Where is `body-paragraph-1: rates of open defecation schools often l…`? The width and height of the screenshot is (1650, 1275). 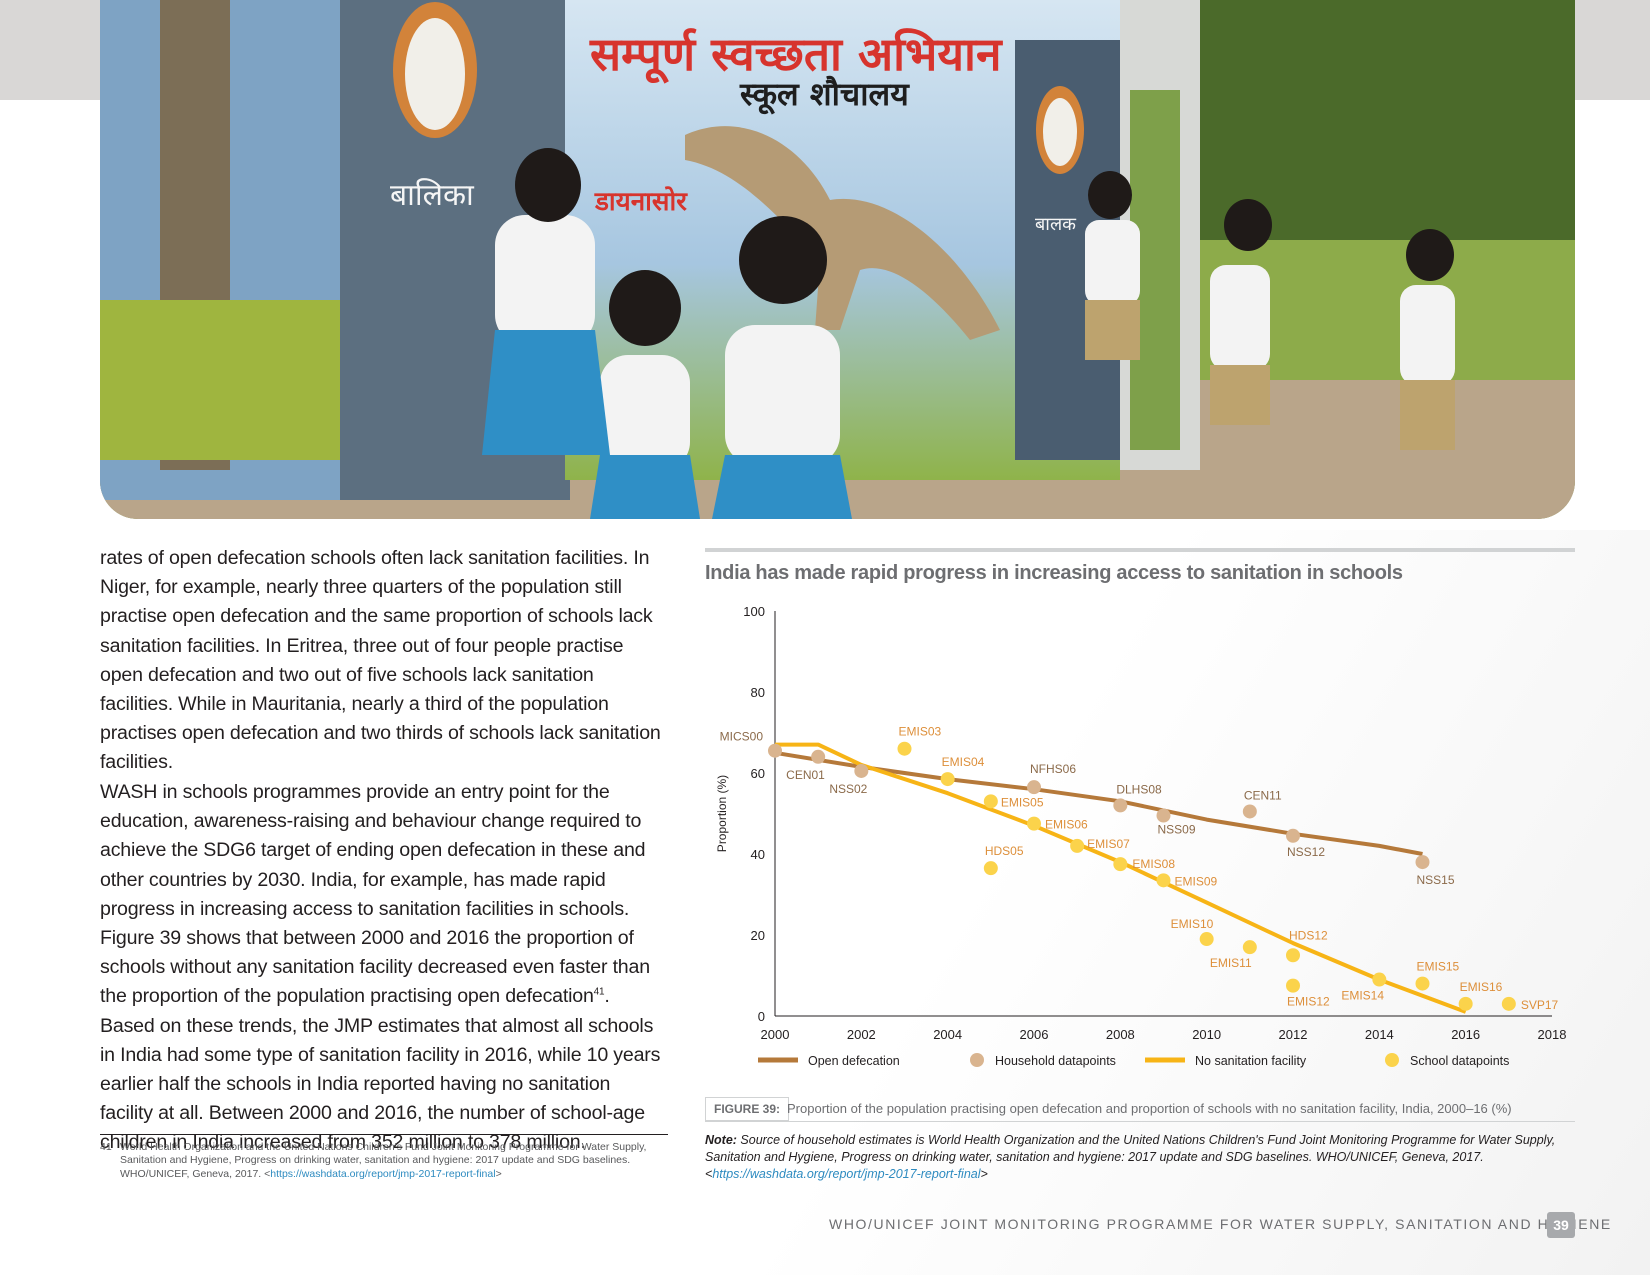 body-paragraph-1: rates of open defecation schools often l… is located at coordinates (380, 660).